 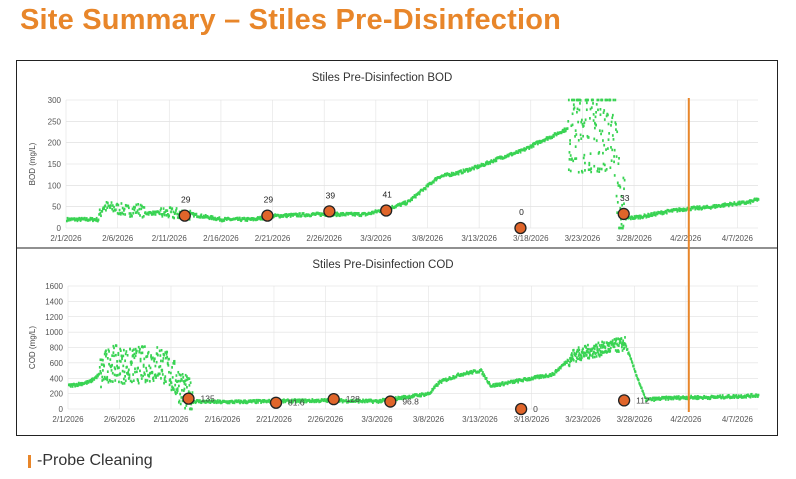 What do you see at coordinates (382, 78) in the screenshot?
I see `chart-title: Stiles Pre-Disinfection BOD` at bounding box center [382, 78].